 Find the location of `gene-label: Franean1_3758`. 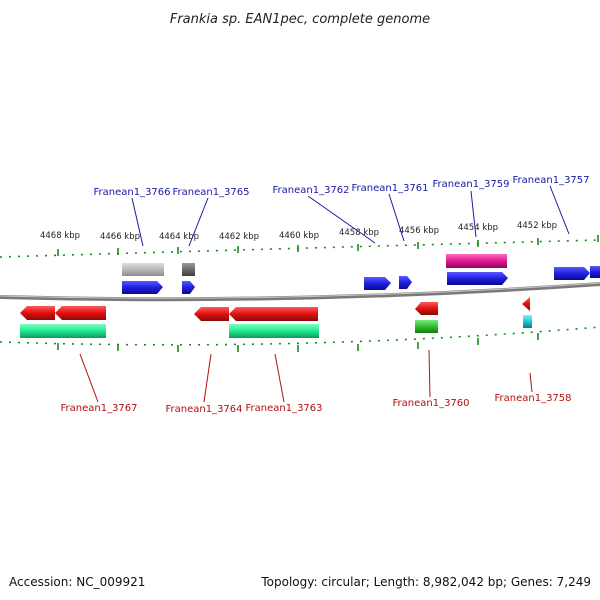

gene-label: Franean1_3758 is located at coordinates (532, 398).